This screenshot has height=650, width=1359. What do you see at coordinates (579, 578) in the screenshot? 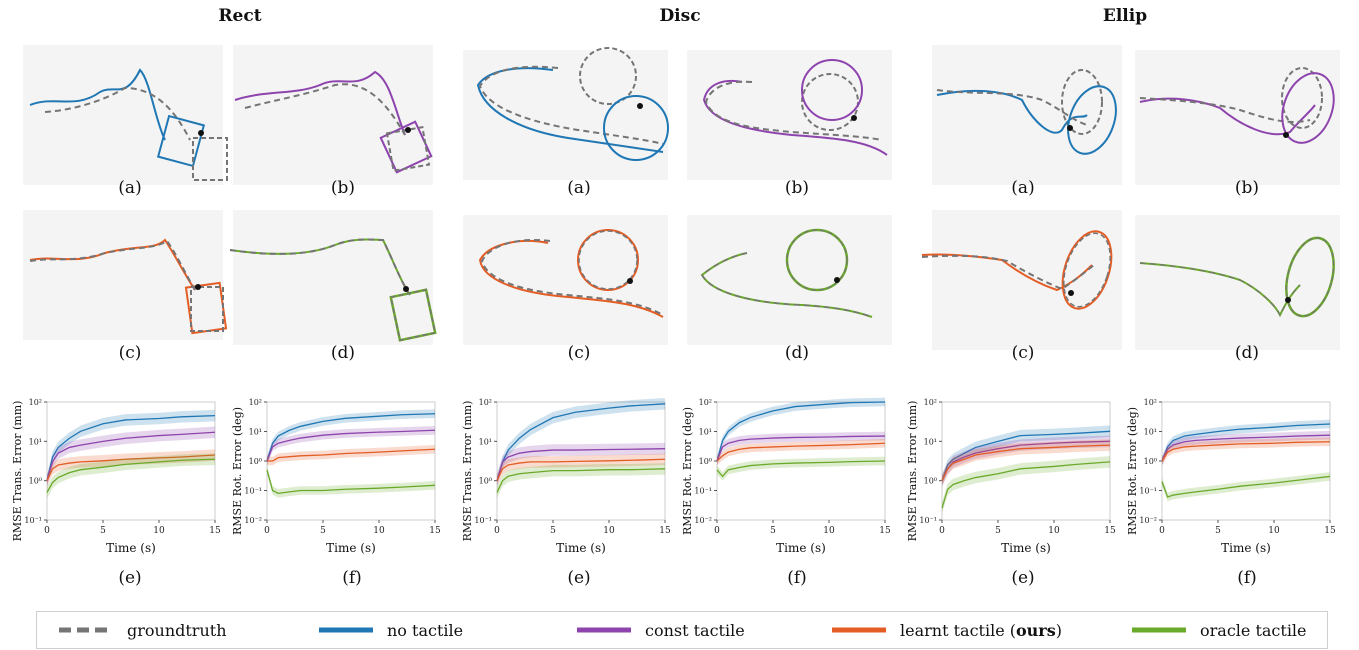
I see `sublabel-disc-e: (e)` at bounding box center [579, 578].